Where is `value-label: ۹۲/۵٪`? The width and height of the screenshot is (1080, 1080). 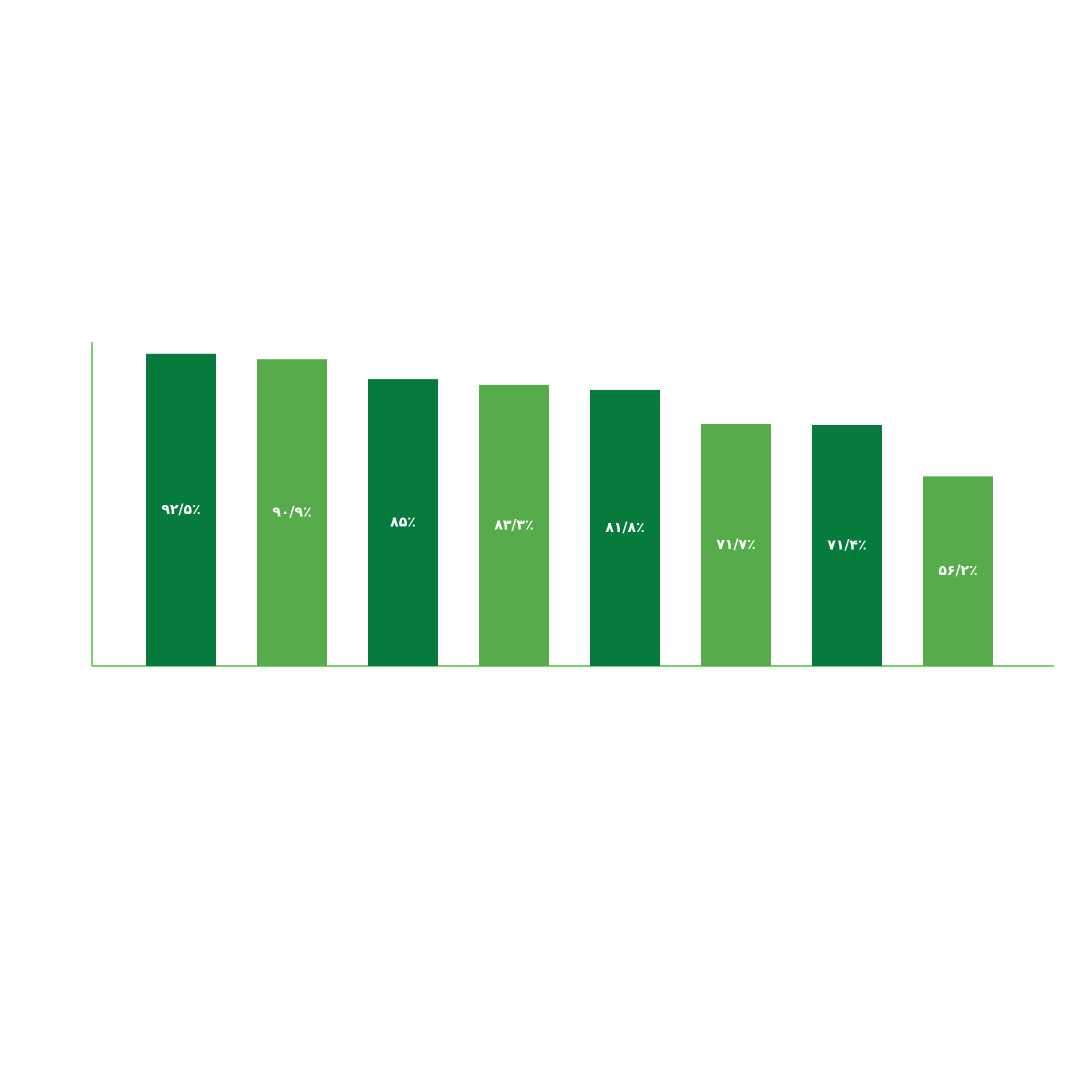
value-label: ۹۲/۵٪ is located at coordinates (180, 510).